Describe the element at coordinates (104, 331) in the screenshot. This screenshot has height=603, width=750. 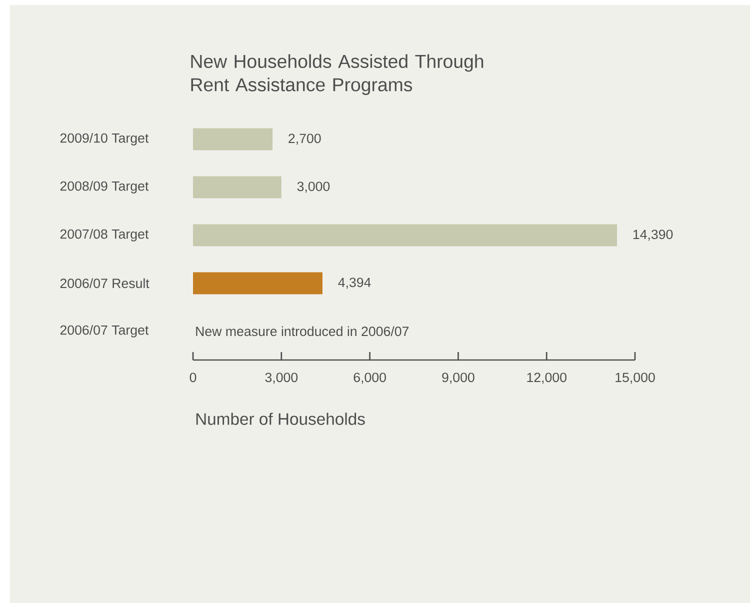
I see `y-tick-label: 2006/07 Target` at that location.